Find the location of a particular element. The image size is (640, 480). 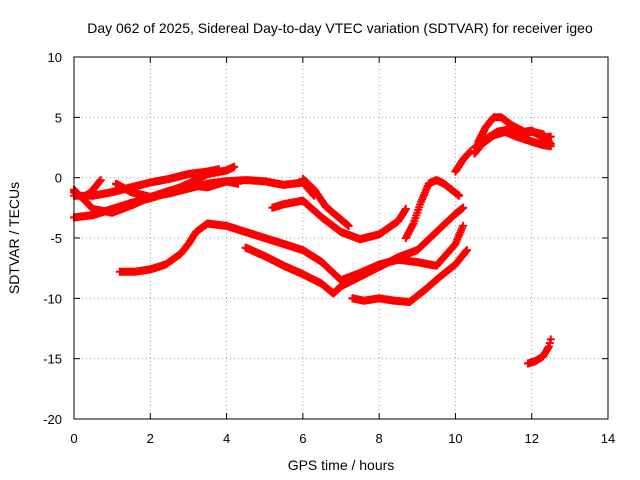

y-axis-label: SDTVAR / TECUs is located at coordinates (14, 238).